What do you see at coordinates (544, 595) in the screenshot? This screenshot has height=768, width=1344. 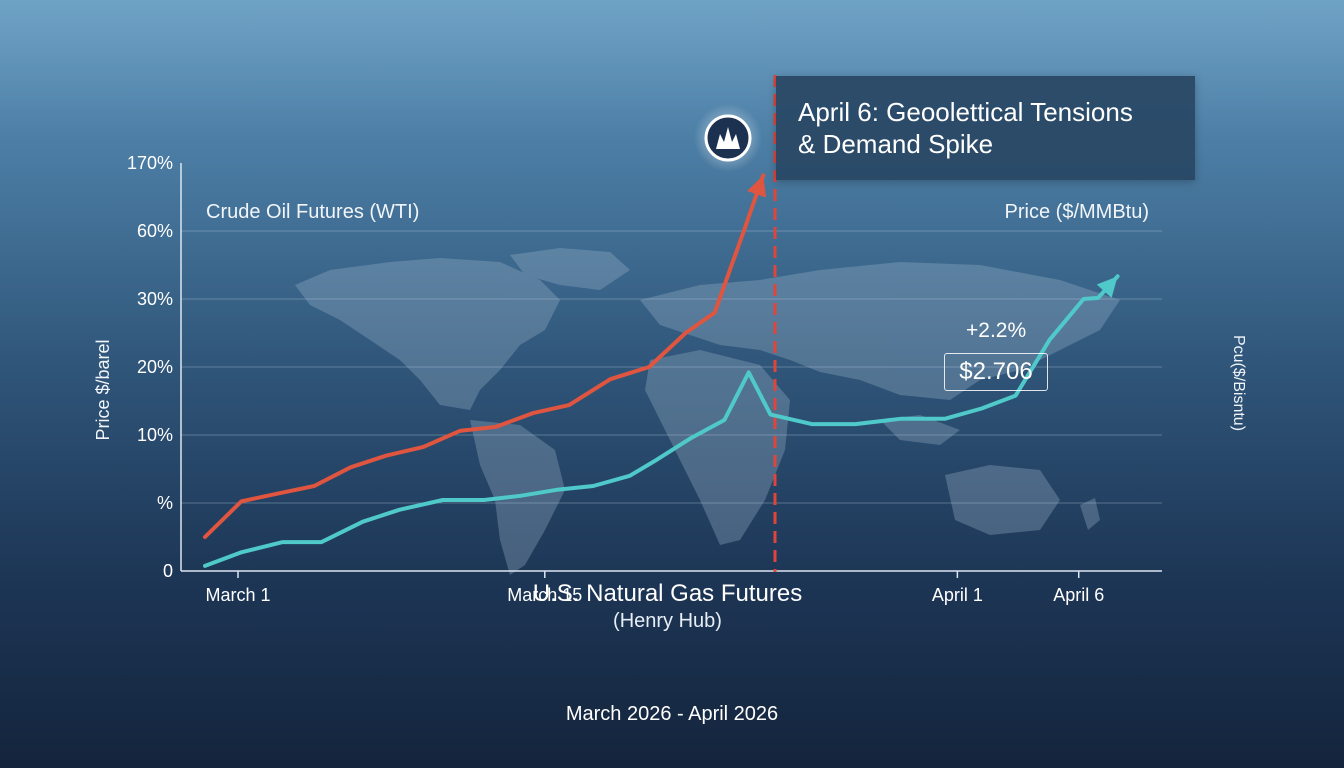 I see `x-tick-label: March 15` at bounding box center [544, 595].